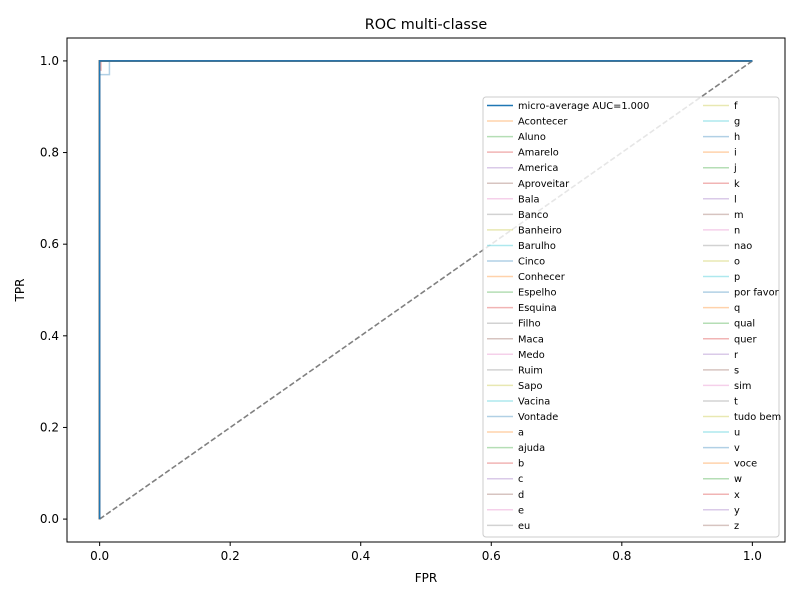 This screenshot has width=800, height=600. I want to click on legend-label: t, so click(736, 401).